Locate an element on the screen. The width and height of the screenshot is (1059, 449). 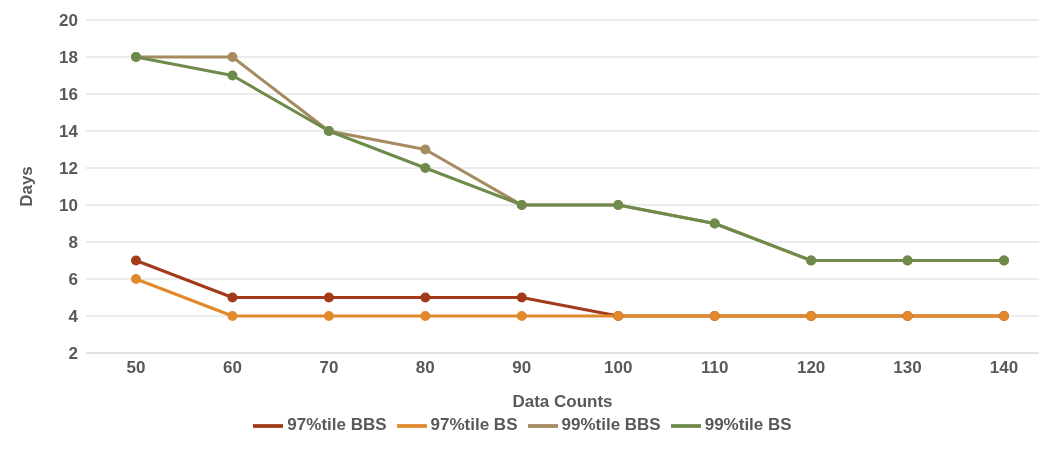
x-tick-label: 120 is located at coordinates (811, 368).